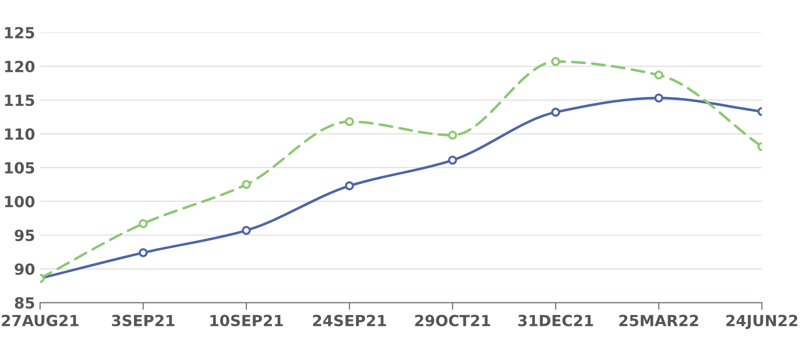 The image size is (802, 342). What do you see at coordinates (20, 66) in the screenshot?
I see `y-tick-label: 120` at bounding box center [20, 66].